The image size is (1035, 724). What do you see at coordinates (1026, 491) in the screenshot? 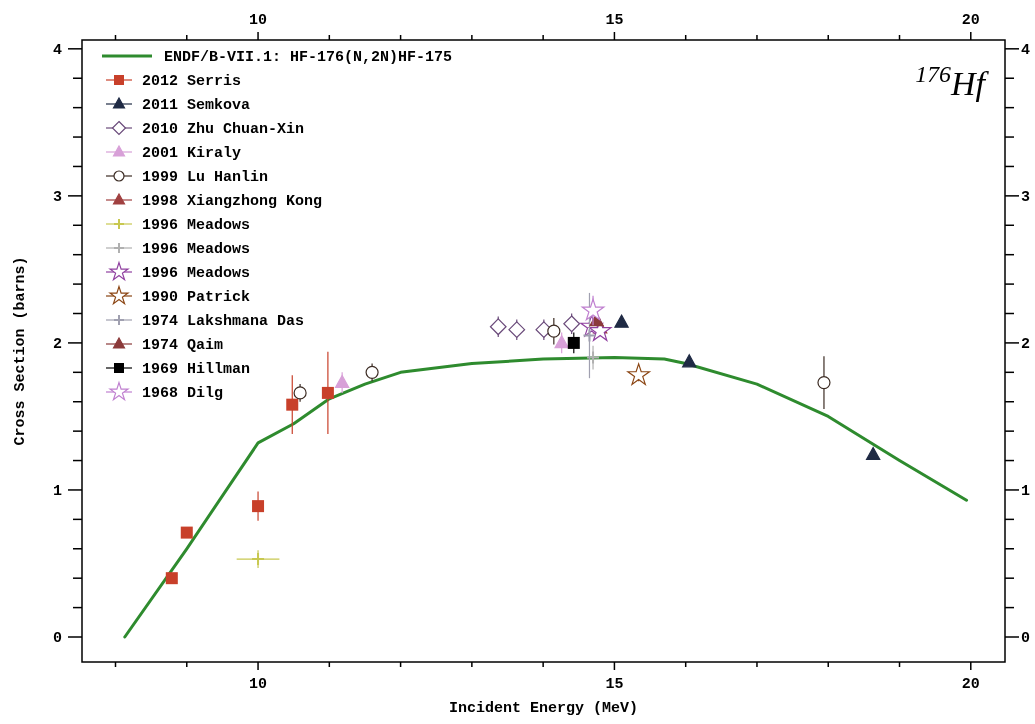
I see `y2-tick-label: 1` at bounding box center [1026, 491].